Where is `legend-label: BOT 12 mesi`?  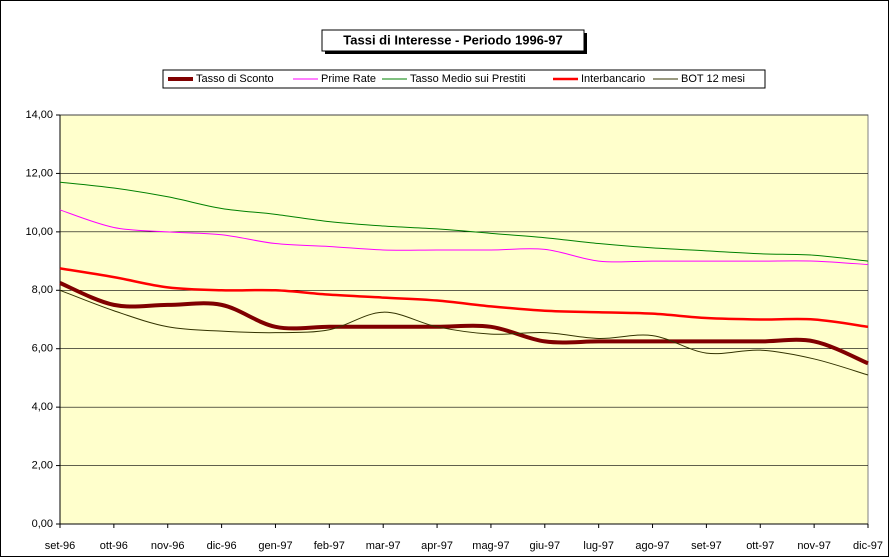
legend-label: BOT 12 mesi is located at coordinates (713, 79).